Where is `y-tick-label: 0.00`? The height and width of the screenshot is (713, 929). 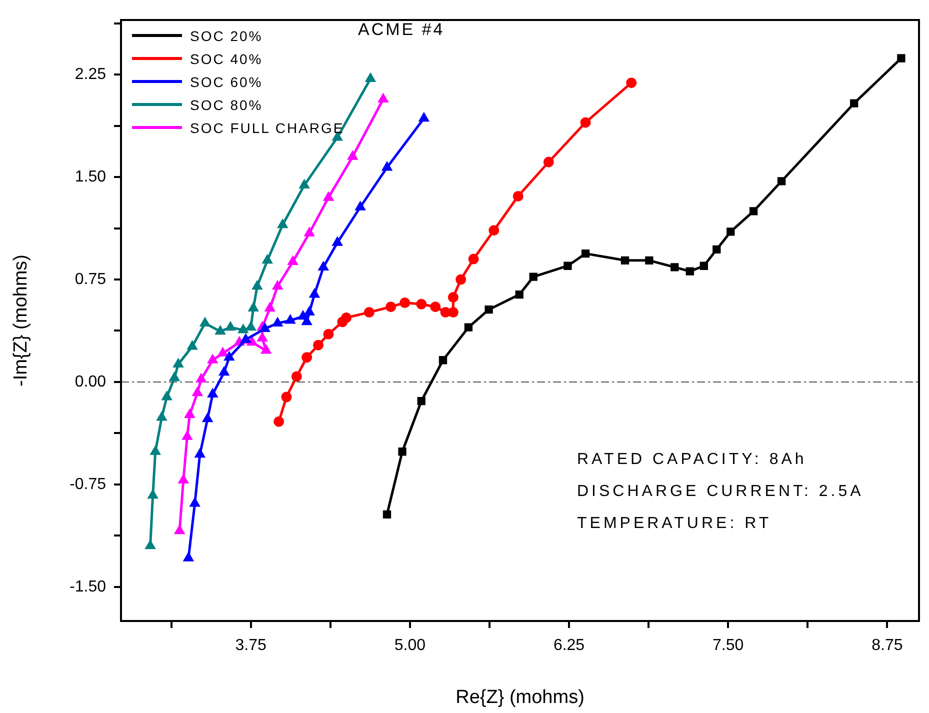 y-tick-label: 0.00 is located at coordinates (90, 381).